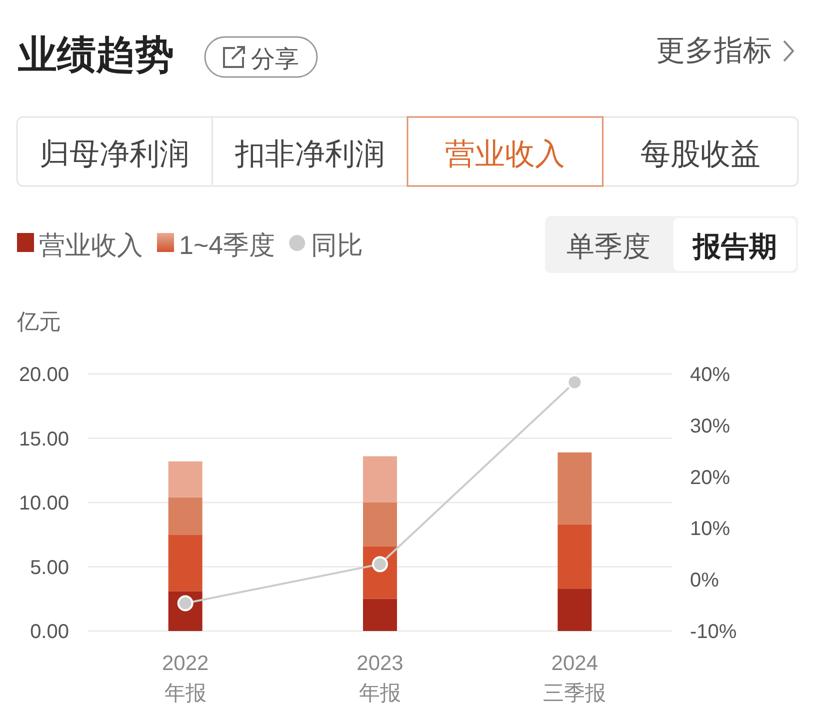 The width and height of the screenshot is (818, 720). What do you see at coordinates (710, 477) in the screenshot?
I see `y2-tick-label: 20%` at bounding box center [710, 477].